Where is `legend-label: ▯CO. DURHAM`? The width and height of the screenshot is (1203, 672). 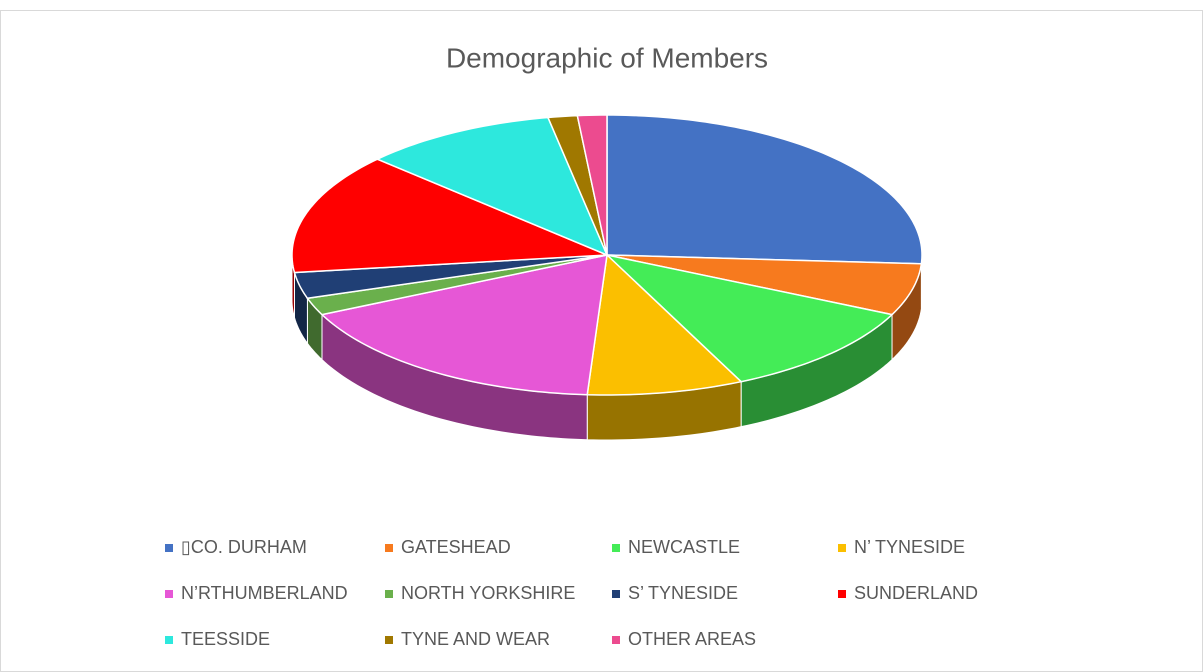 legend-label: ▯CO. DURHAM is located at coordinates (244, 547).